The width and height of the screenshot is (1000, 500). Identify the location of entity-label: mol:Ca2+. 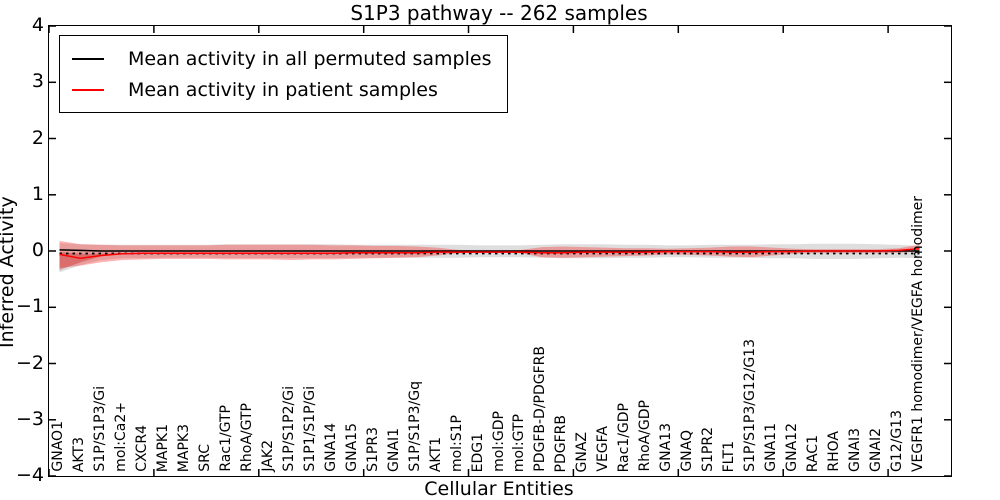
(120, 437).